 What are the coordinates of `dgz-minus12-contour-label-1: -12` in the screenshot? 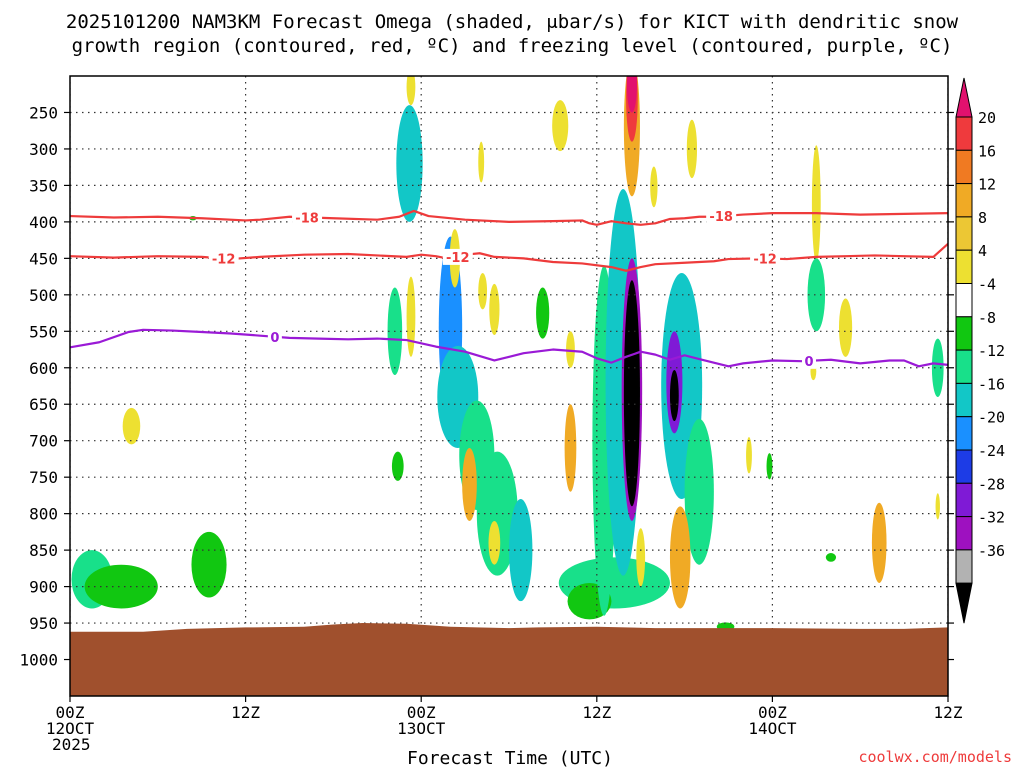 It's located at (458, 258).